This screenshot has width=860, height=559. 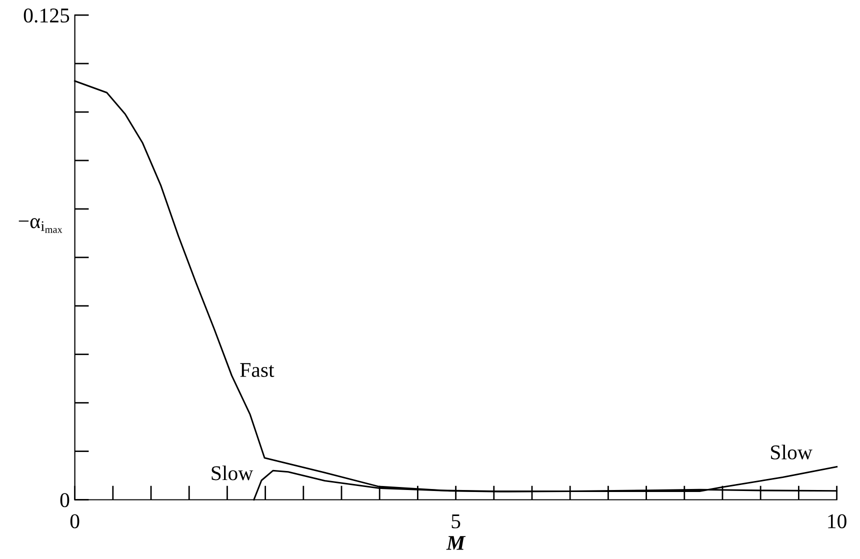 What do you see at coordinates (456, 521) in the screenshot?
I see `x-tick-label: 5` at bounding box center [456, 521].